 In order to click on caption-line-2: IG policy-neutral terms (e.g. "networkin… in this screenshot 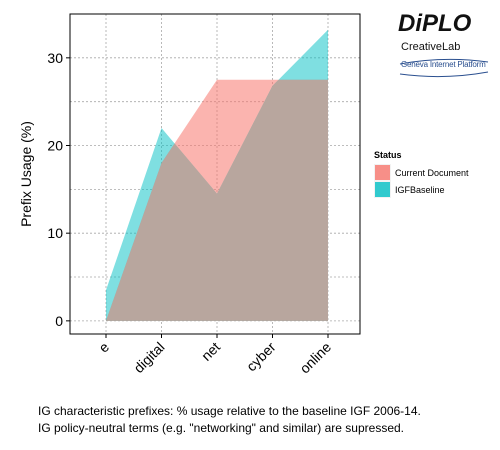, I will do `click(221, 428)`.